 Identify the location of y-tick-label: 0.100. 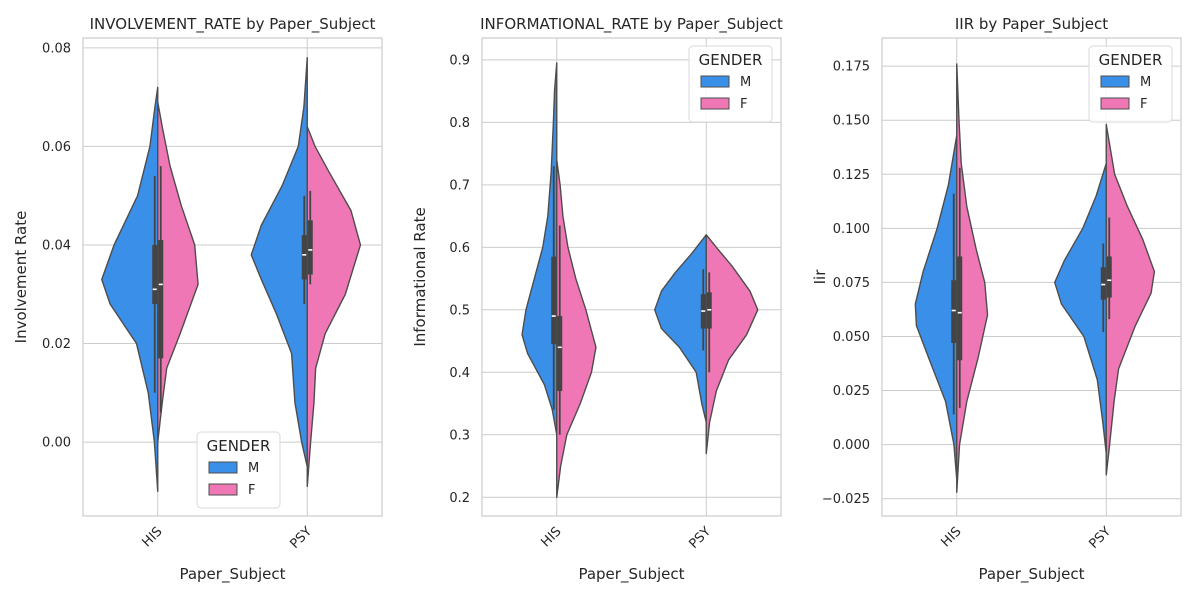
(851, 229).